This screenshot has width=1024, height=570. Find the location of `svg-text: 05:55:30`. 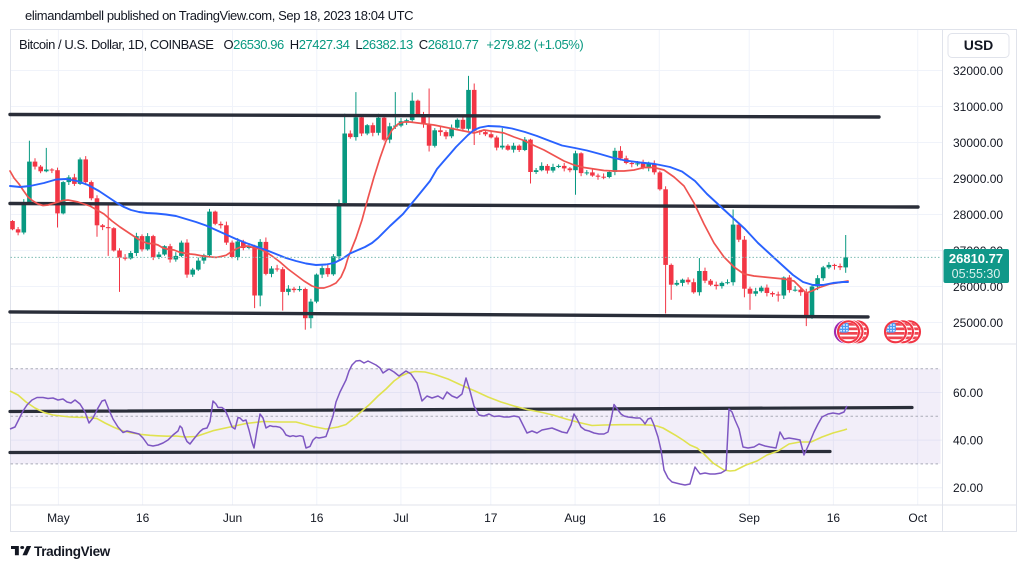

svg-text: 05:55:30 is located at coordinates (976, 274).